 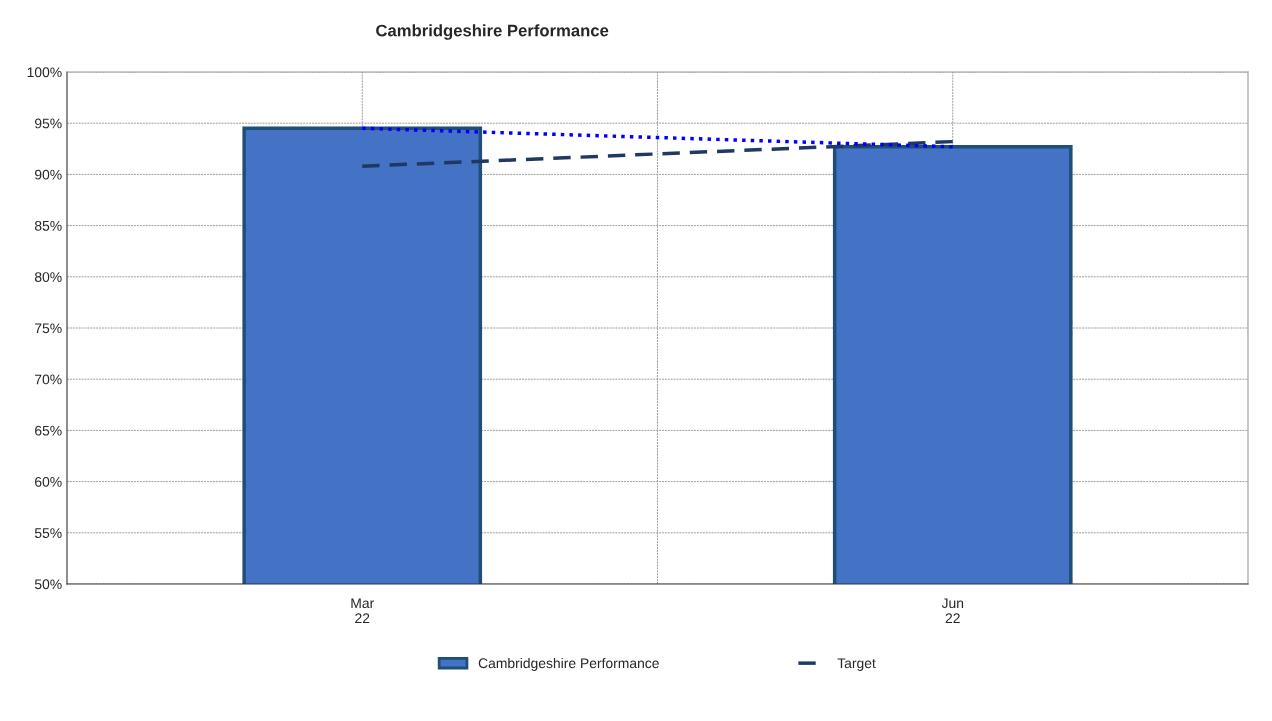 I want to click on legend-label: Target, so click(x=856, y=664).